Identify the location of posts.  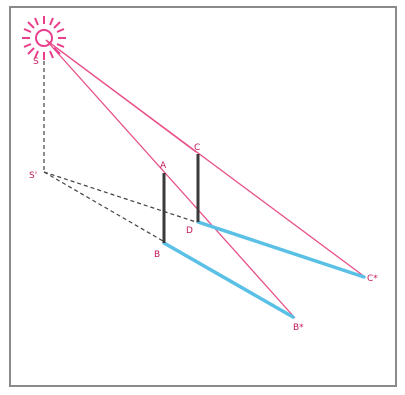
(181, 198).